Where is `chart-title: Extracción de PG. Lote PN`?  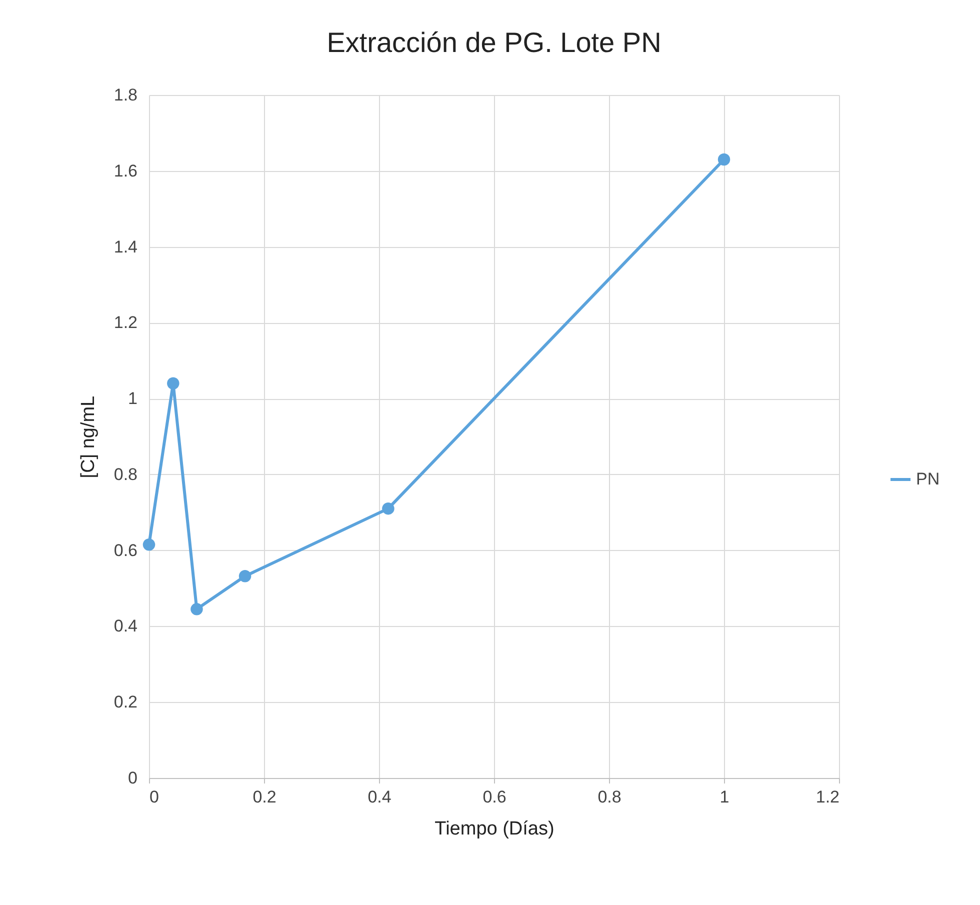
chart-title: Extracción de PG. Lote PN is located at coordinates (494, 42).